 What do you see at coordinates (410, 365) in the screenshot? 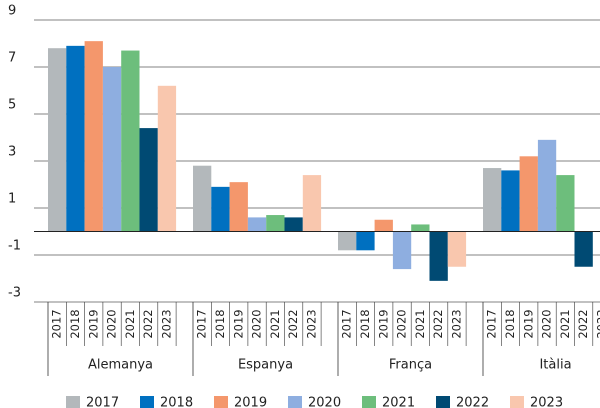
I see `x-tick-label: França` at bounding box center [410, 365].